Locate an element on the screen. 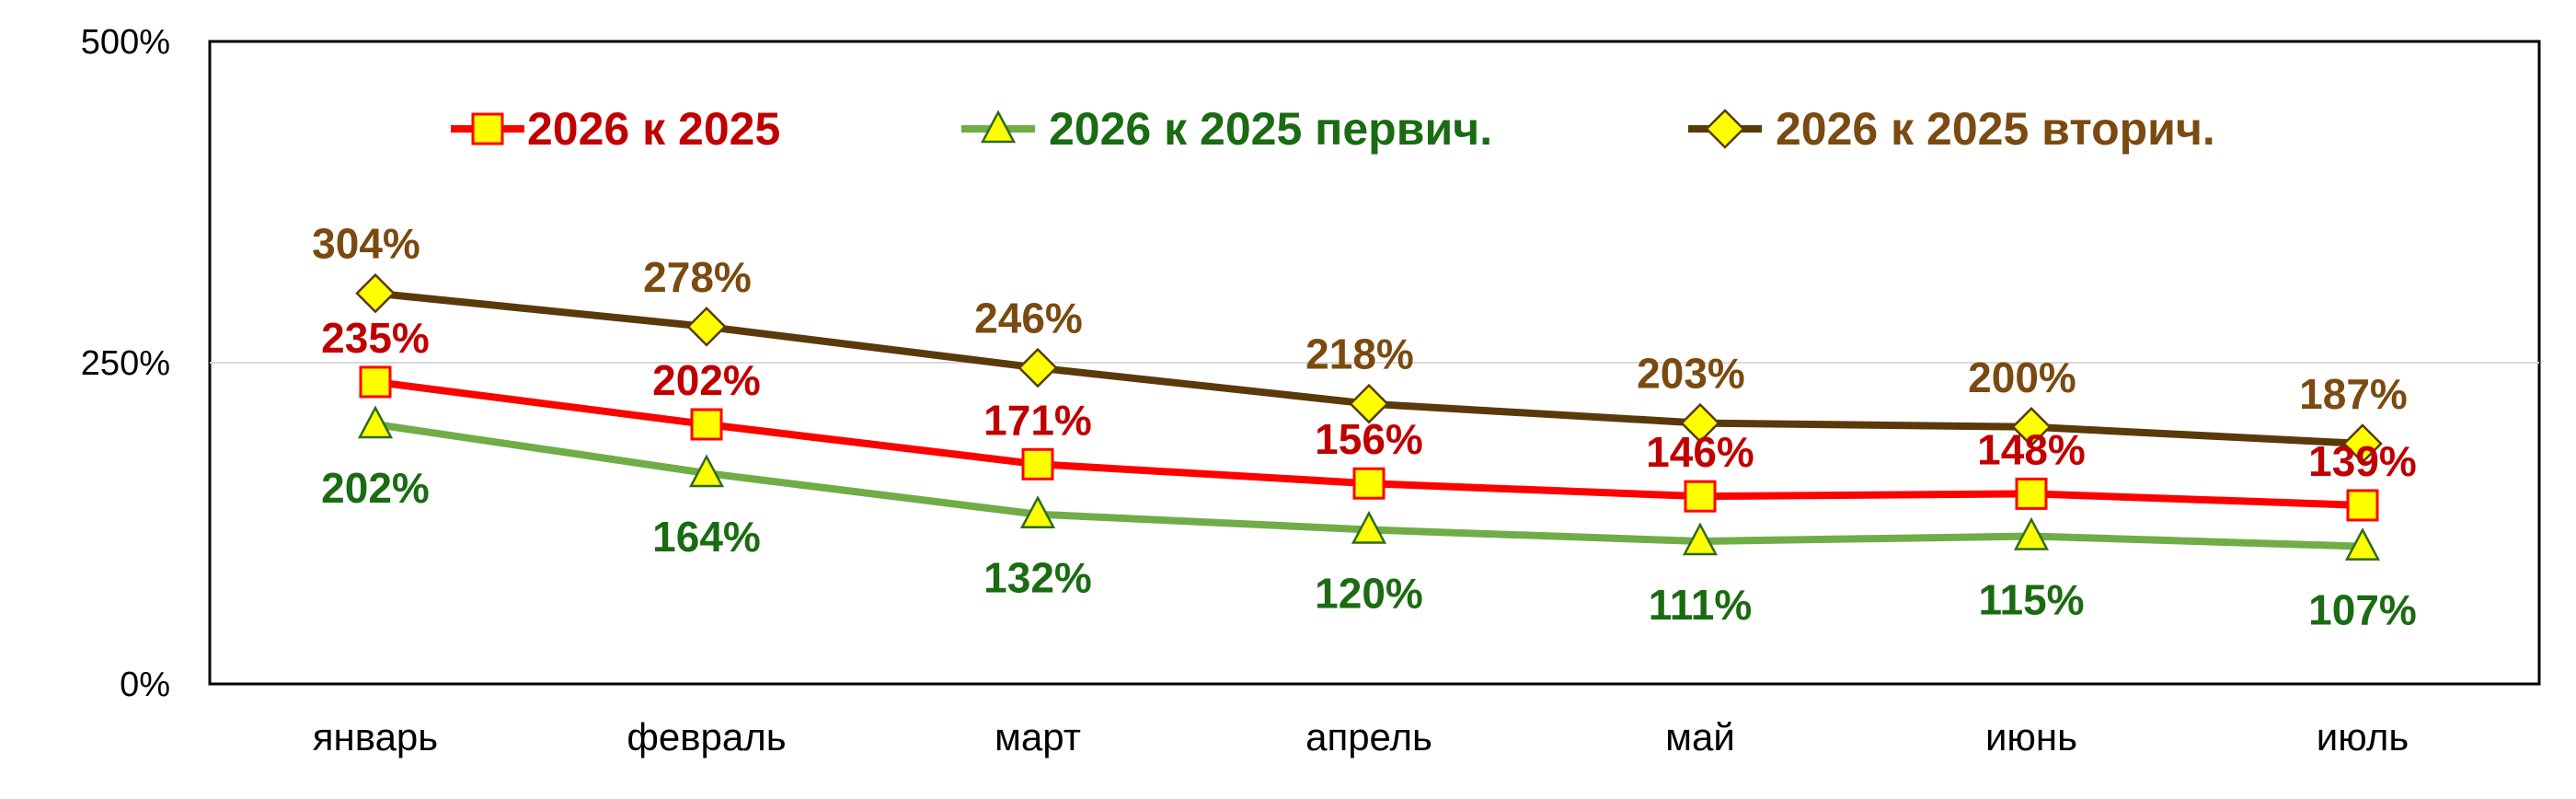 This screenshot has height=799, width=2576. series-2026-vs-2025-data-label: 156% is located at coordinates (1369, 439).